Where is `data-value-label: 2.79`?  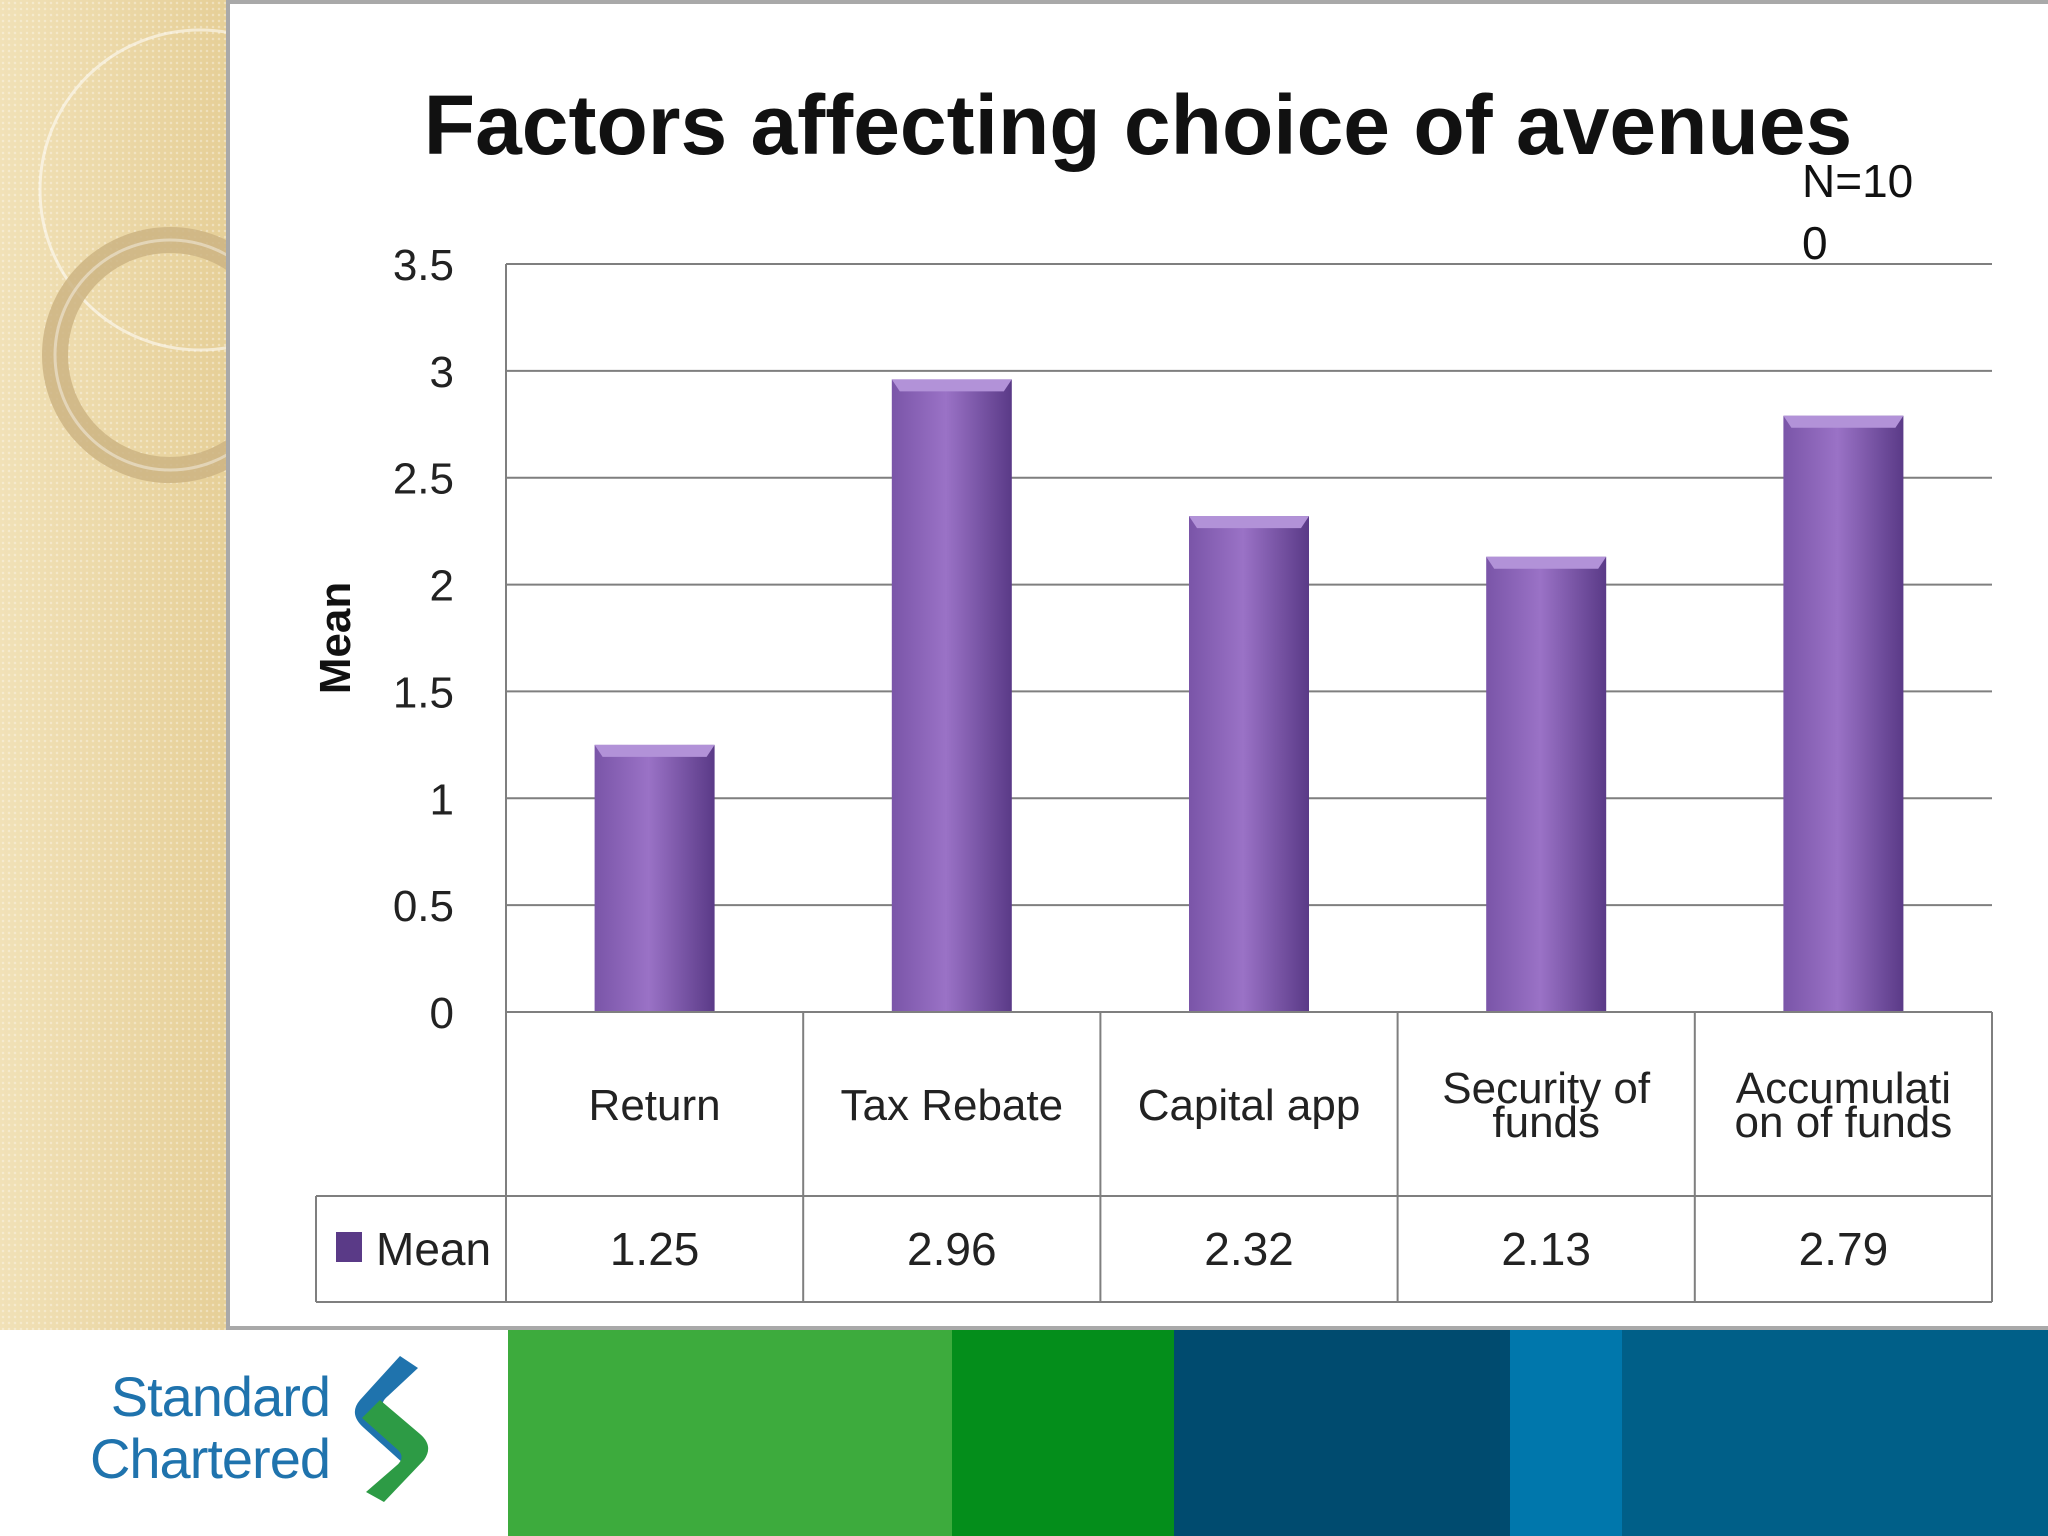 data-value-label: 2.79 is located at coordinates (1844, 1249).